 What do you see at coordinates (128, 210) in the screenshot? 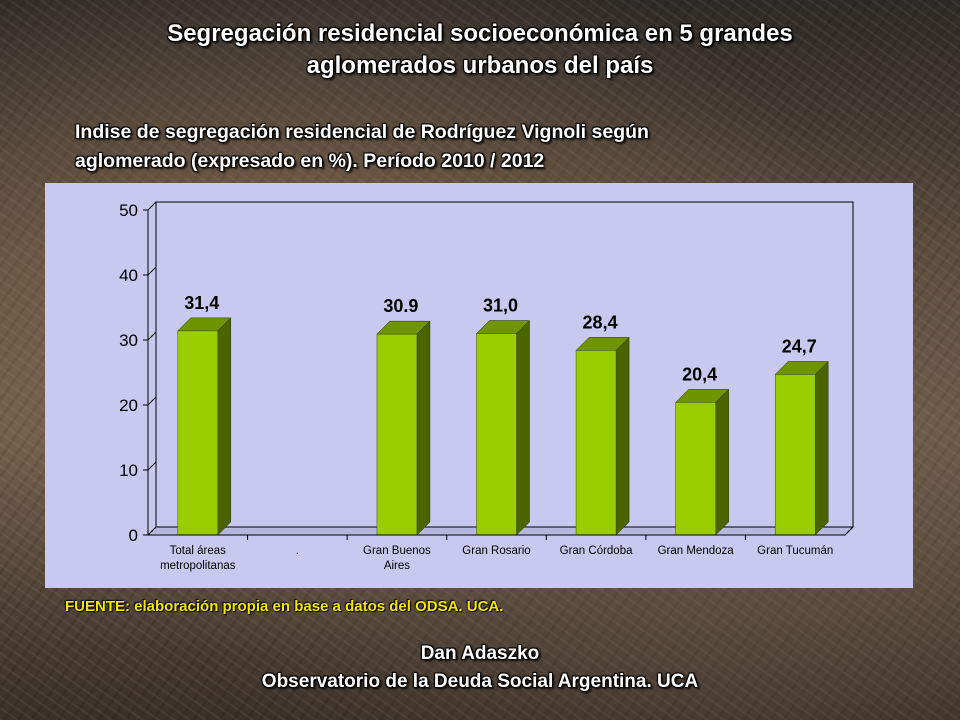
I see `y-tick-label: 50` at bounding box center [128, 210].